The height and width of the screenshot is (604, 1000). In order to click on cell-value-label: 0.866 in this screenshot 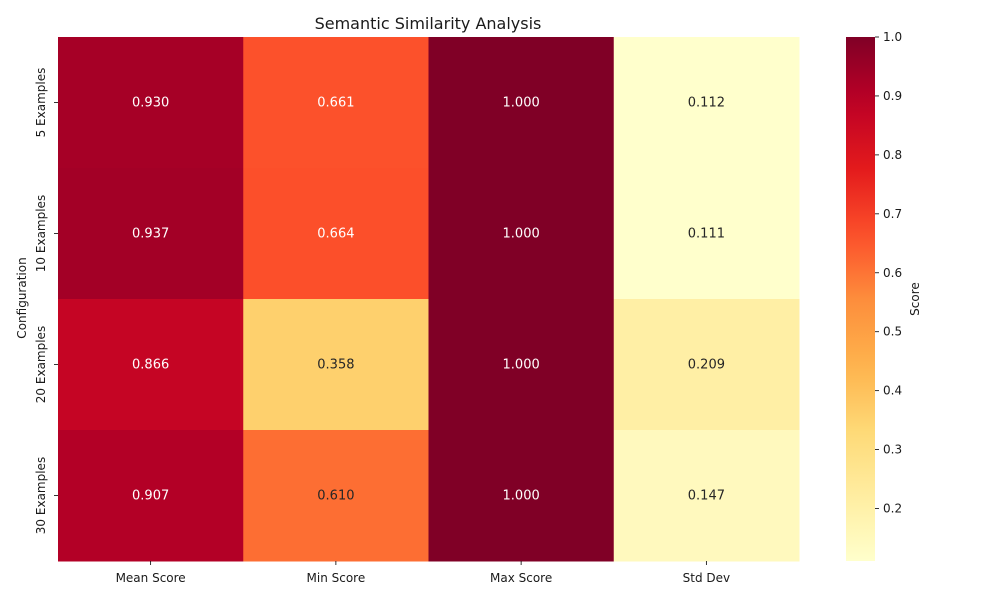, I will do `click(150, 365)`.